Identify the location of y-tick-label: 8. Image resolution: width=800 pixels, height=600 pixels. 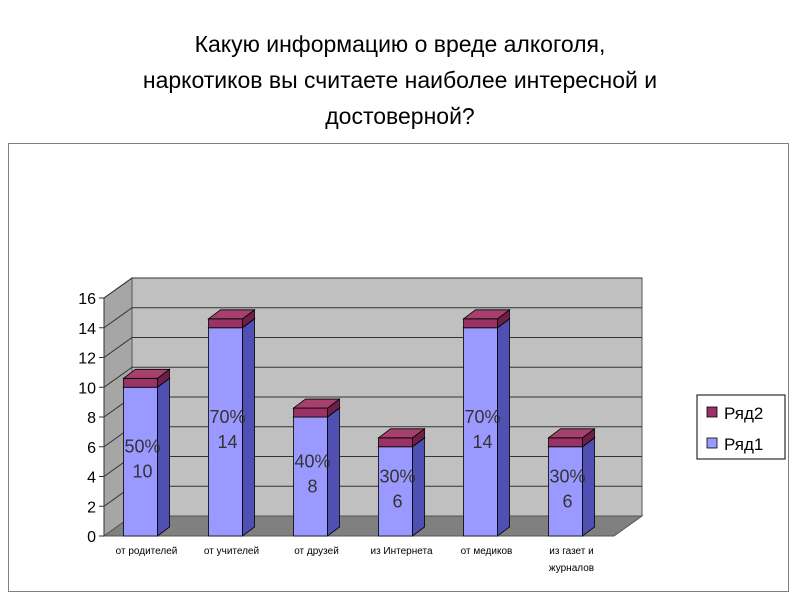
(91, 418).